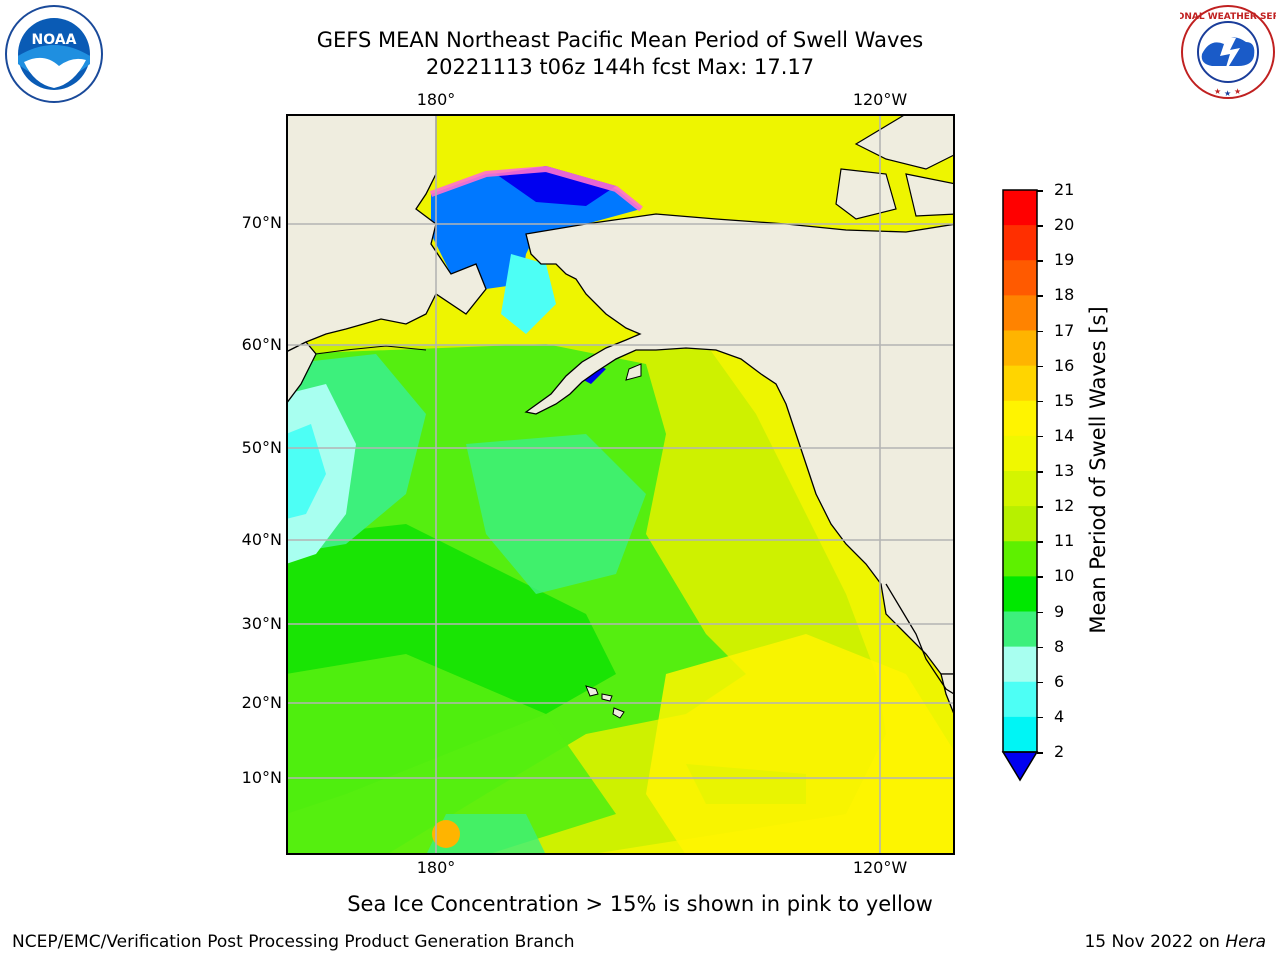 Image resolution: width=1280 pixels, height=960 pixels. What do you see at coordinates (1155, 942) in the screenshot?
I see `footer-date-text: 15 Nov 2022 on` at bounding box center [1155, 942].